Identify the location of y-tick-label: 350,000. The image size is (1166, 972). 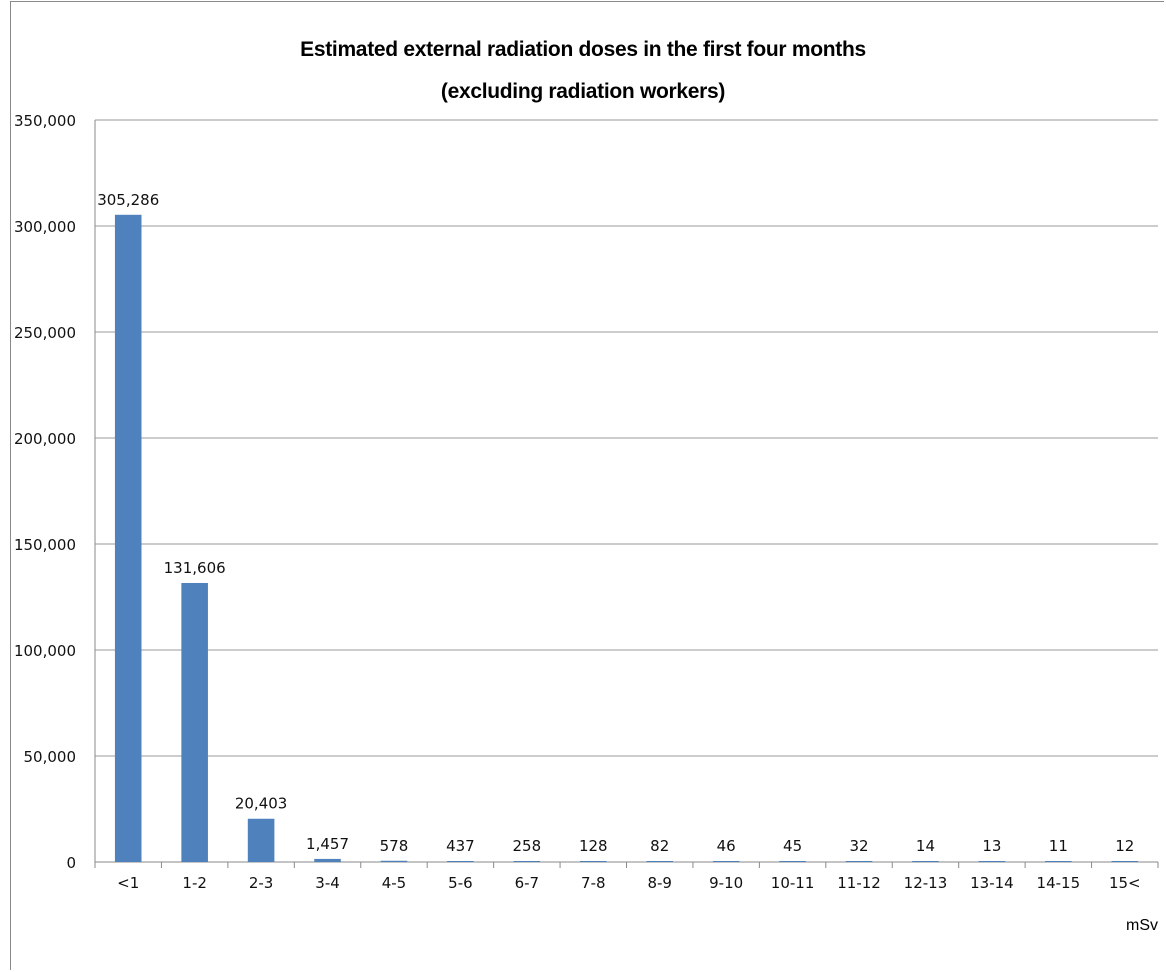
(45, 121).